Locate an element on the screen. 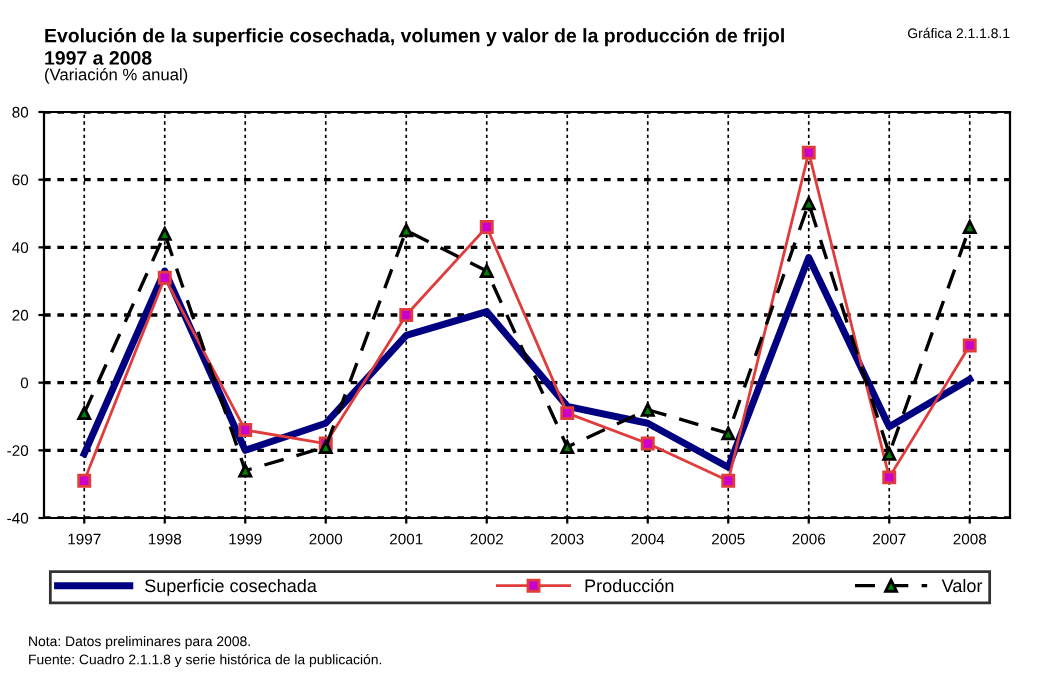  legend-label: Superficie cosechada is located at coordinates (231, 587).